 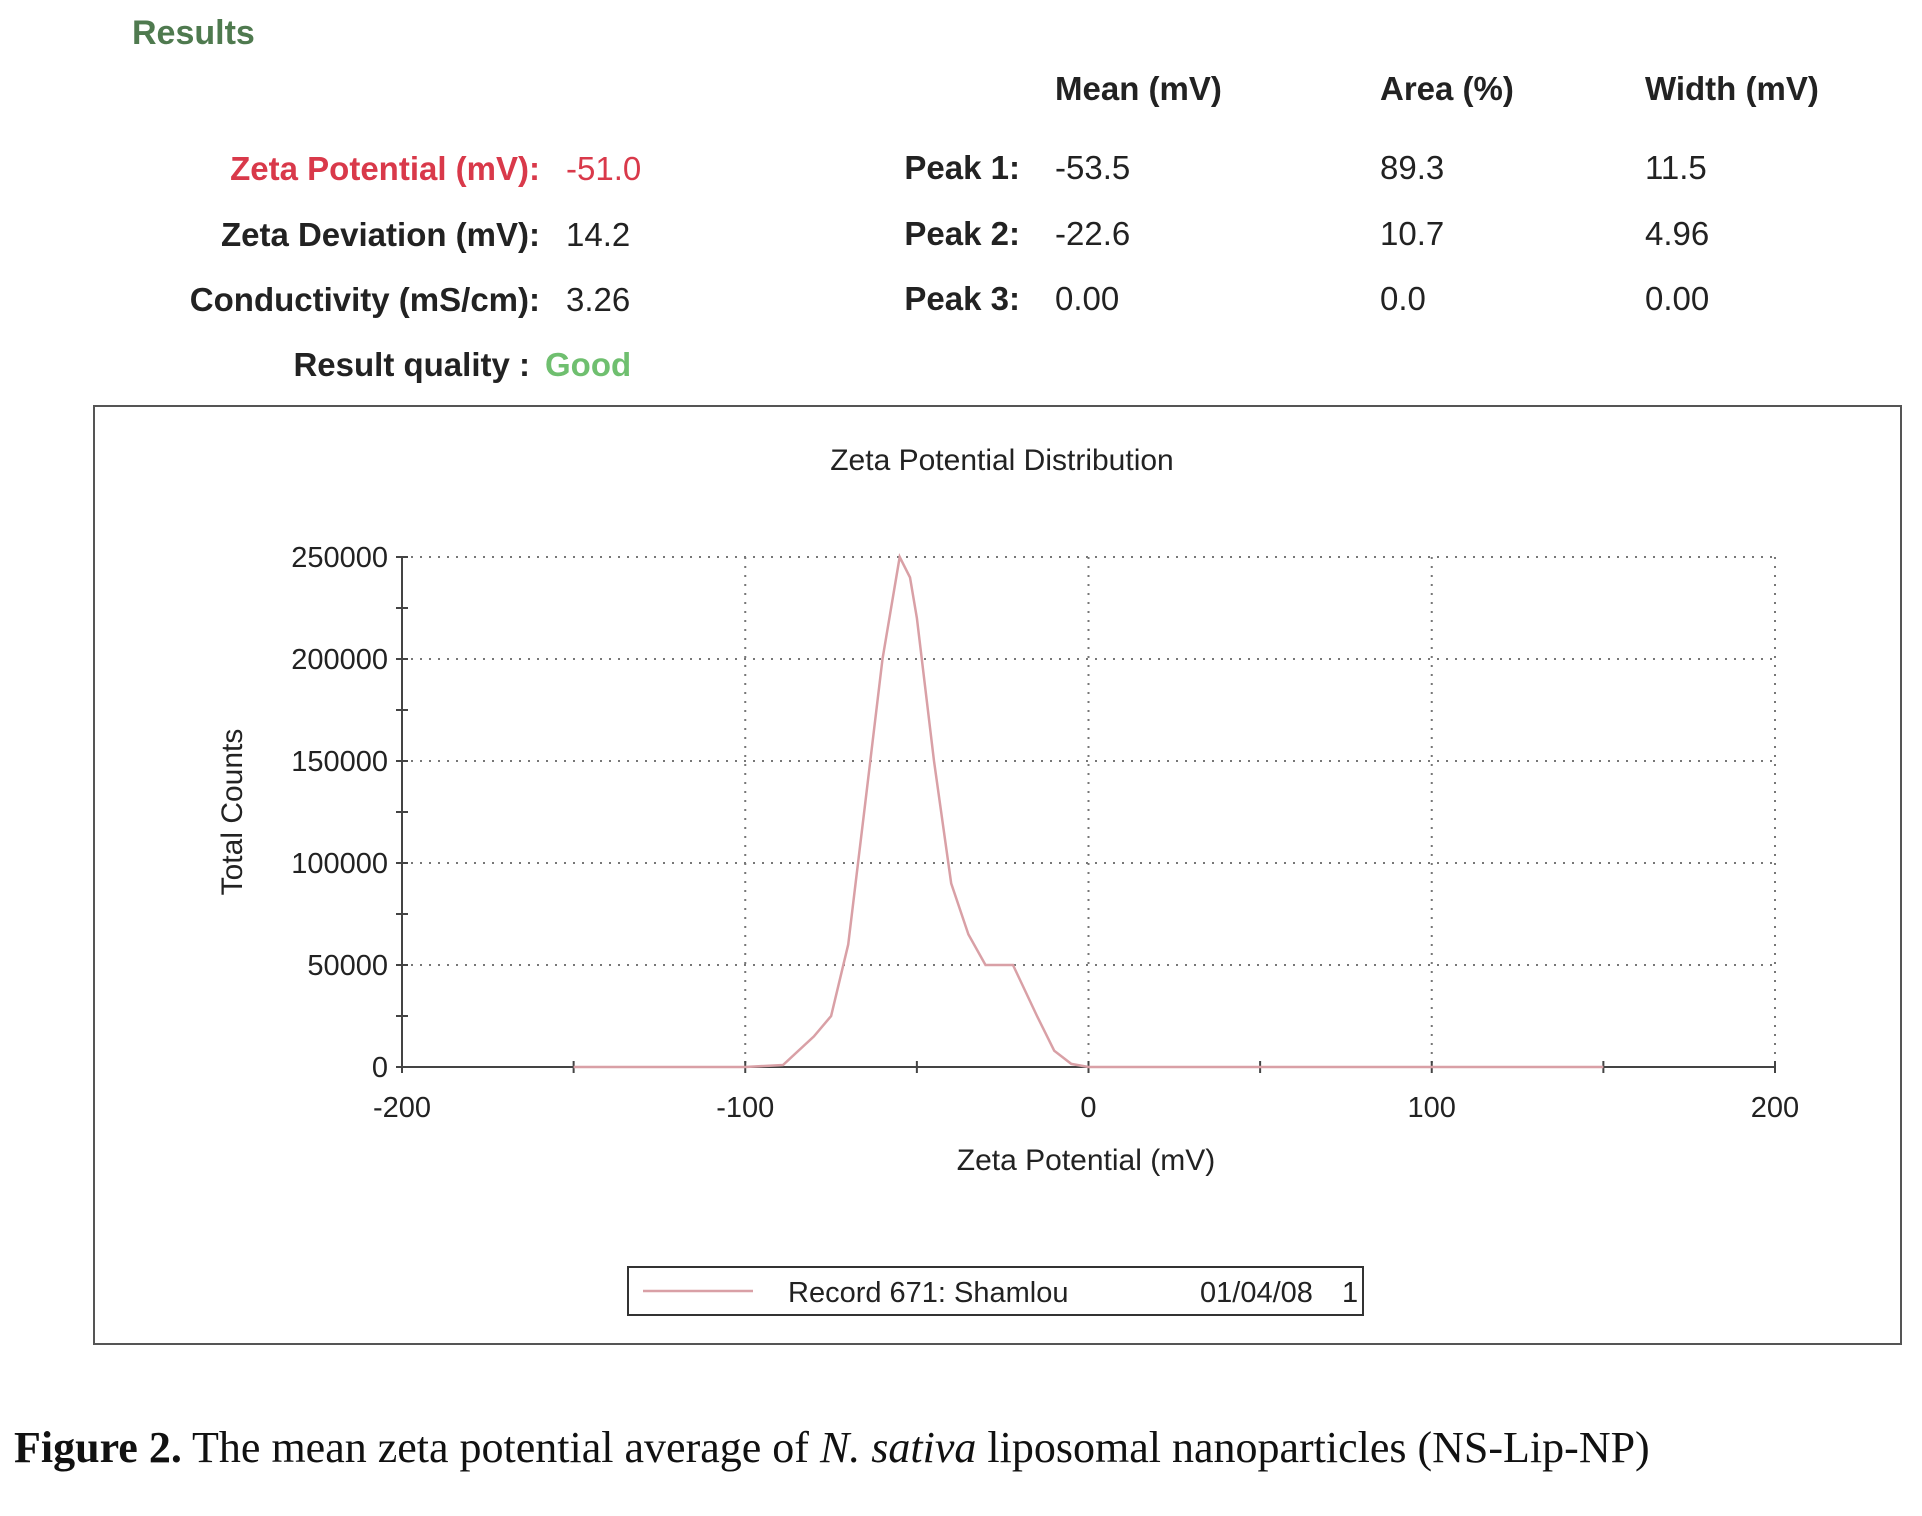 I want to click on peak-1-mean: -53.5, so click(x=1093, y=167).